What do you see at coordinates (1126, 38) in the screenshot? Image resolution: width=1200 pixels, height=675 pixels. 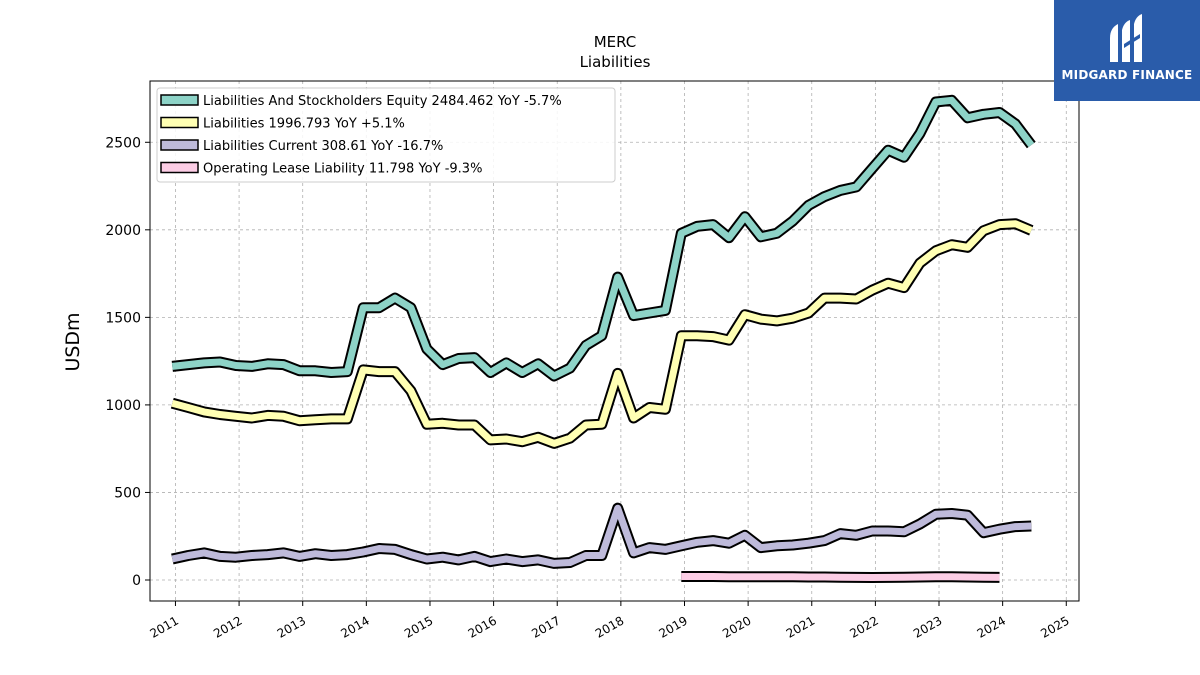 I see `midgard-logo-icon` at bounding box center [1126, 38].